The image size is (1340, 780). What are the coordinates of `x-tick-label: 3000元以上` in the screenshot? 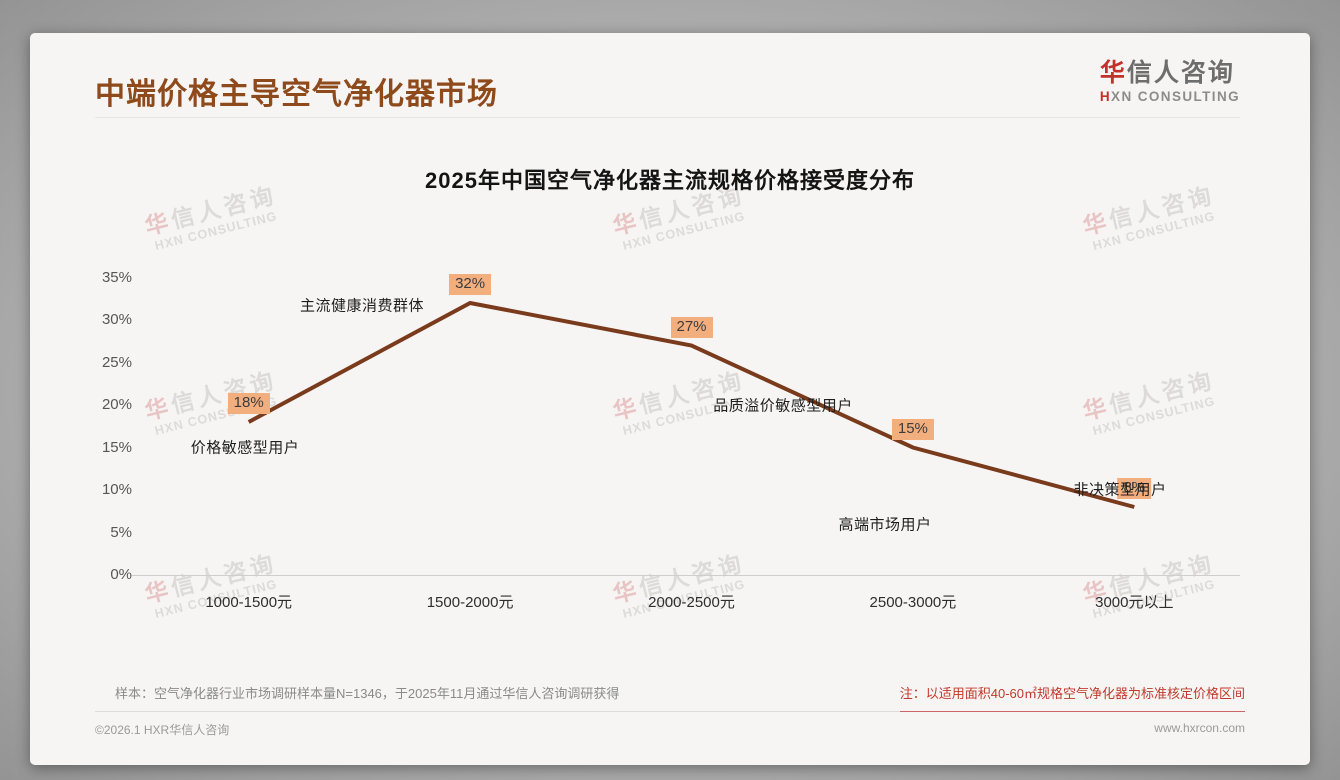 It's located at (1134, 602).